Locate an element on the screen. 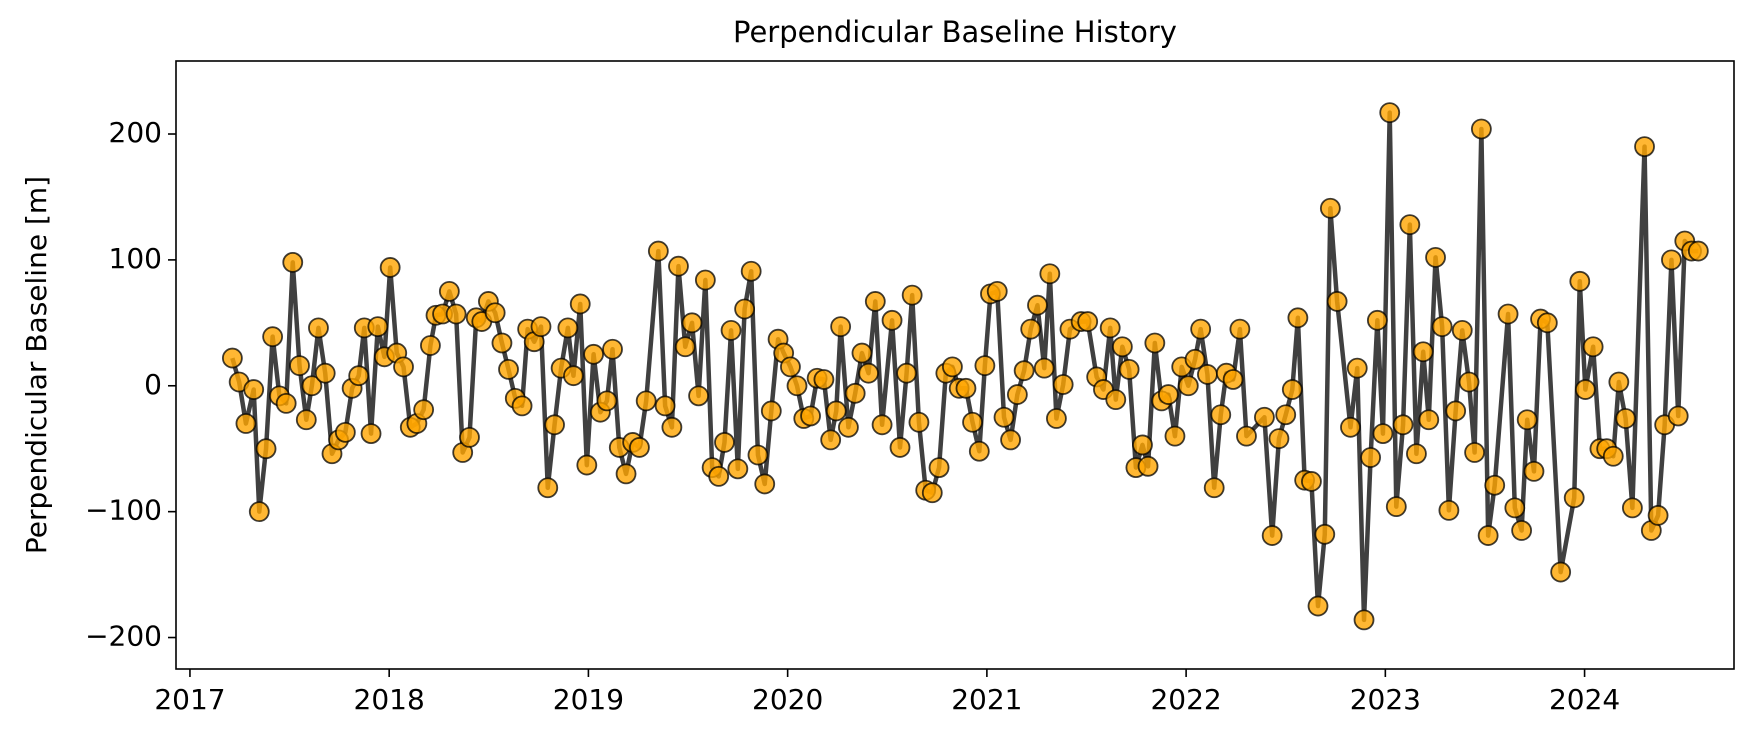  x-tick-label: 2018 is located at coordinates (389, 699).